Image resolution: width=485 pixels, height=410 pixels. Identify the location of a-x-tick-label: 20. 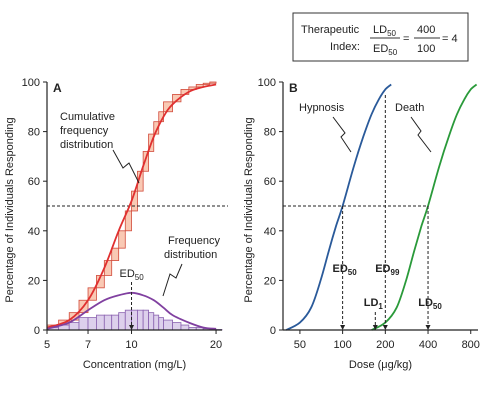
(216, 345).